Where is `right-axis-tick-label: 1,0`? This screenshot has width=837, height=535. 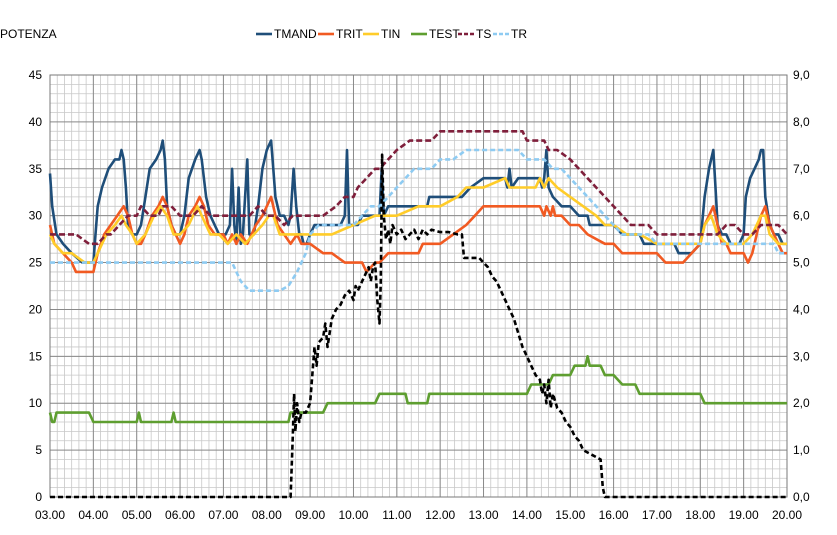 right-axis-tick-label: 1,0 is located at coordinates (801, 450).